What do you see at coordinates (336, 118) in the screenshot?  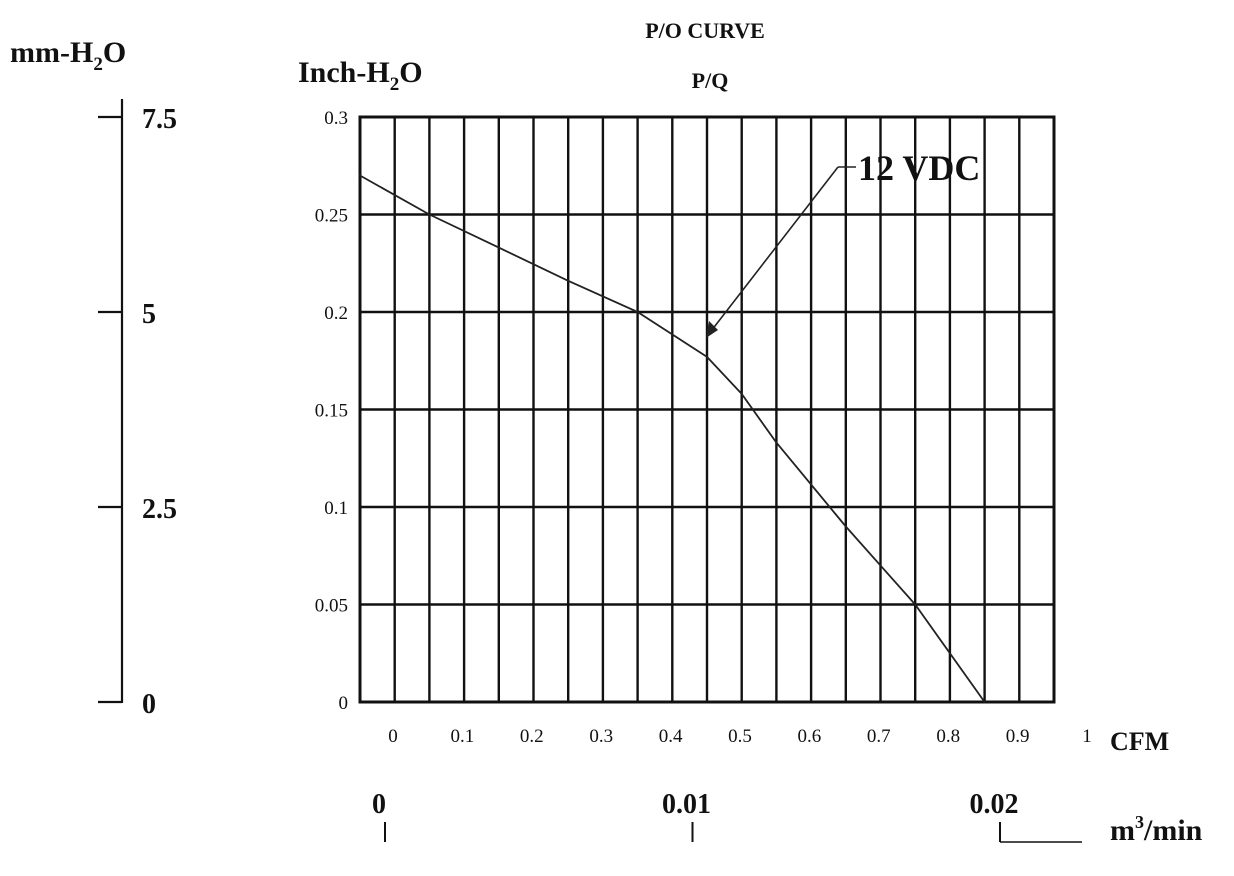 I see `y-tick-label: 0.3` at bounding box center [336, 118].